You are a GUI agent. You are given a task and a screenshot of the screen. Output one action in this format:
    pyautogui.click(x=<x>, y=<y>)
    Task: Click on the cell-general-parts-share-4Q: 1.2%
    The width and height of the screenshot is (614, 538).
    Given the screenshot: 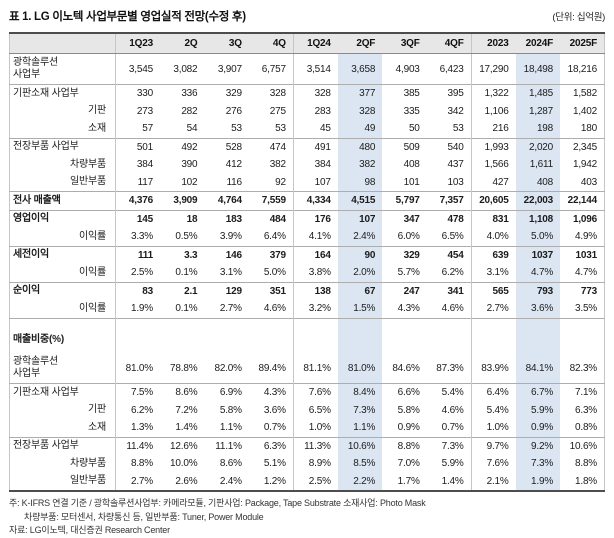 What is the action you would take?
    pyautogui.click(x=271, y=482)
    